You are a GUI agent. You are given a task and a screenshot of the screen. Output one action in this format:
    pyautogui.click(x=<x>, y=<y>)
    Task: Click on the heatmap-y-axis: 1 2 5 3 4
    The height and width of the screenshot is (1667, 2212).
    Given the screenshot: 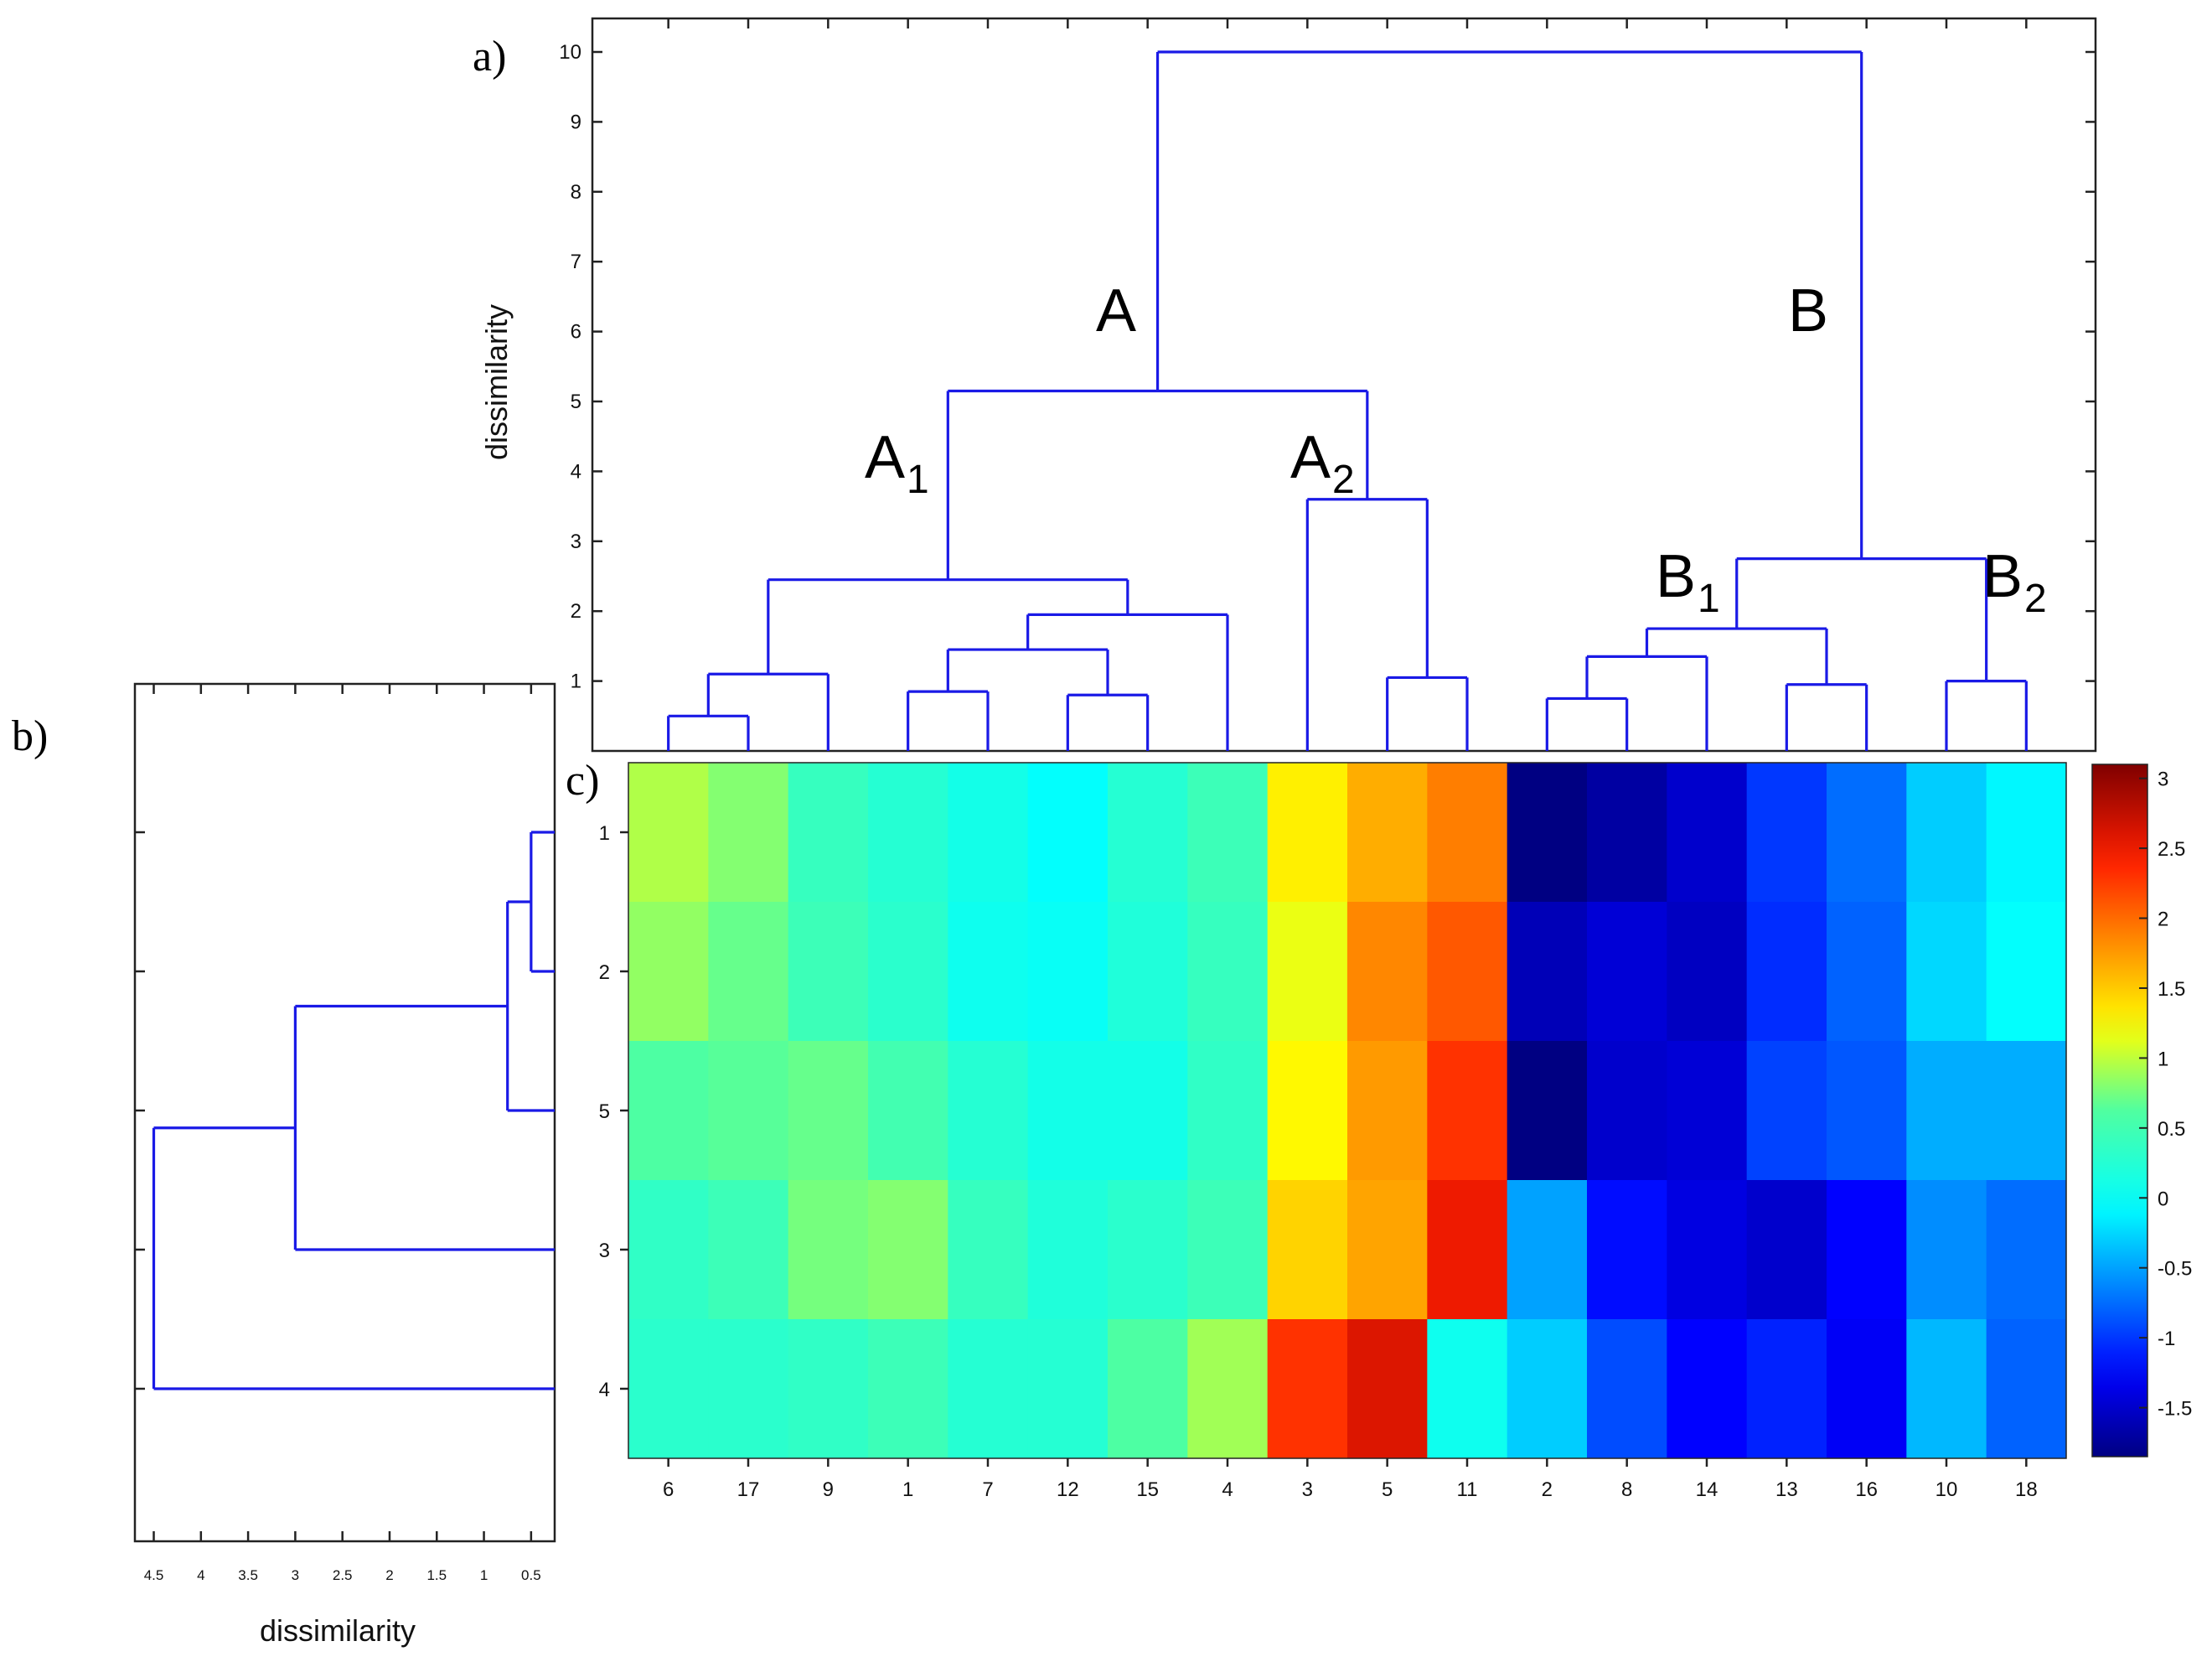 What is the action you would take?
    pyautogui.click(x=613, y=1111)
    